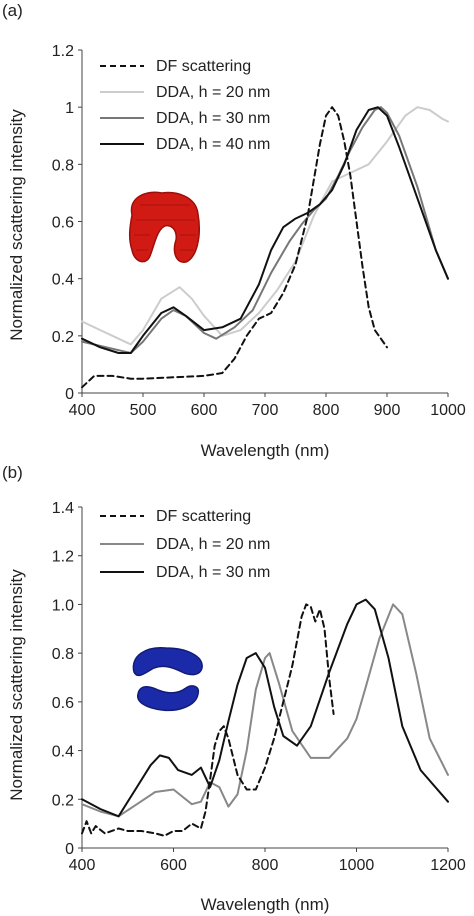 The height and width of the screenshot is (916, 474). What do you see at coordinates (448, 865) in the screenshot?
I see `x-tick-label: 1200` at bounding box center [448, 865].